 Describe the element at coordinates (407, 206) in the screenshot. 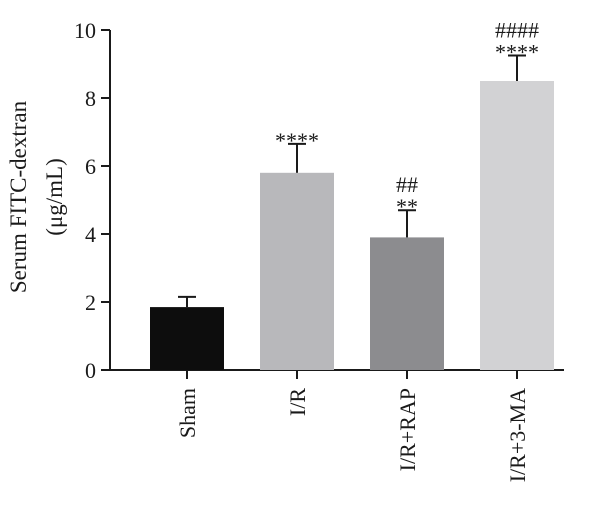

I see `significance-annotation: **` at that location.